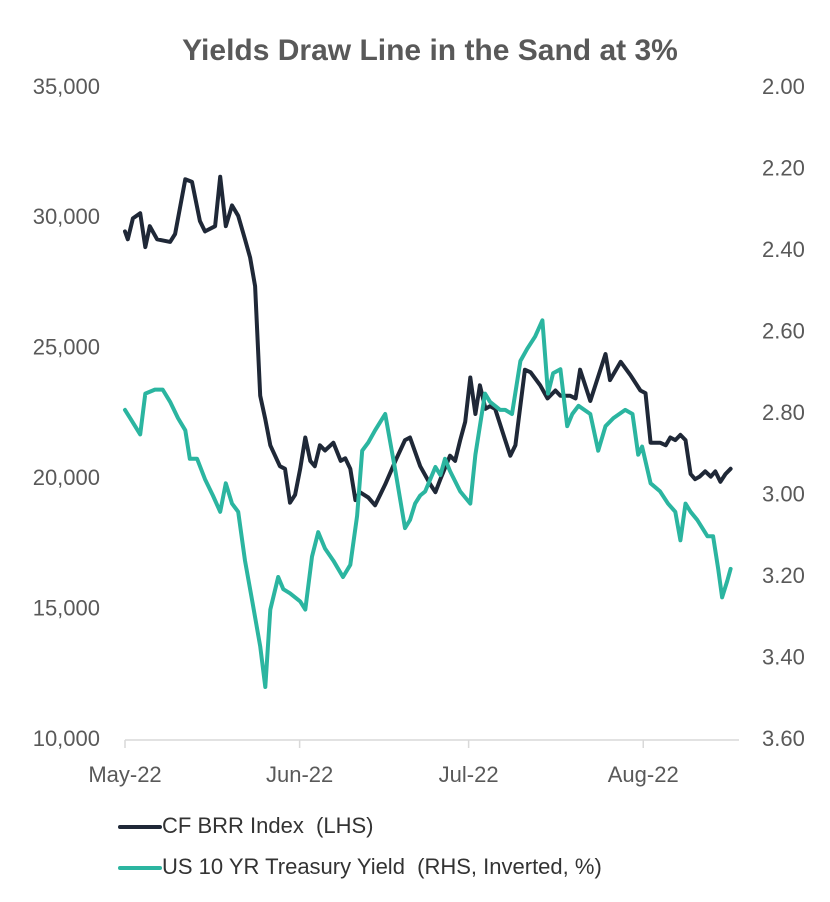  What do you see at coordinates (783, 86) in the screenshot?
I see `y2-tick-label: 2.00` at bounding box center [783, 86].